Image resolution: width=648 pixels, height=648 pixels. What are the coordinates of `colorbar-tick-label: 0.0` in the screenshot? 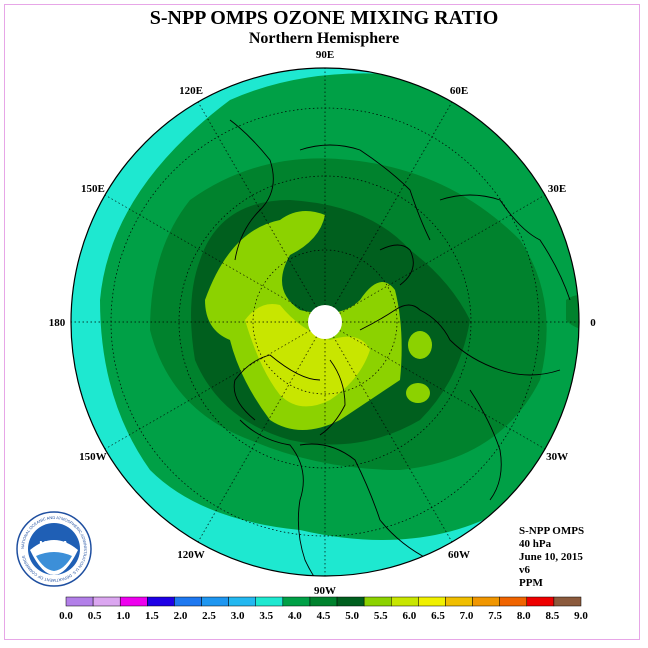 It's located at (66, 616).